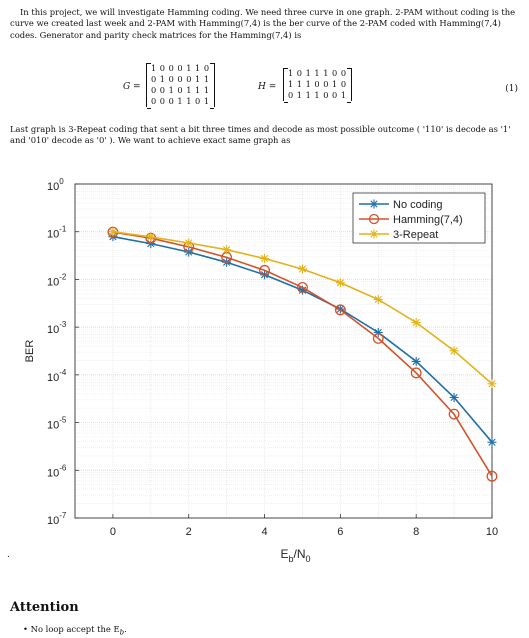  I want to click on bullet-text: No loop accept the E, so click(75, 629).